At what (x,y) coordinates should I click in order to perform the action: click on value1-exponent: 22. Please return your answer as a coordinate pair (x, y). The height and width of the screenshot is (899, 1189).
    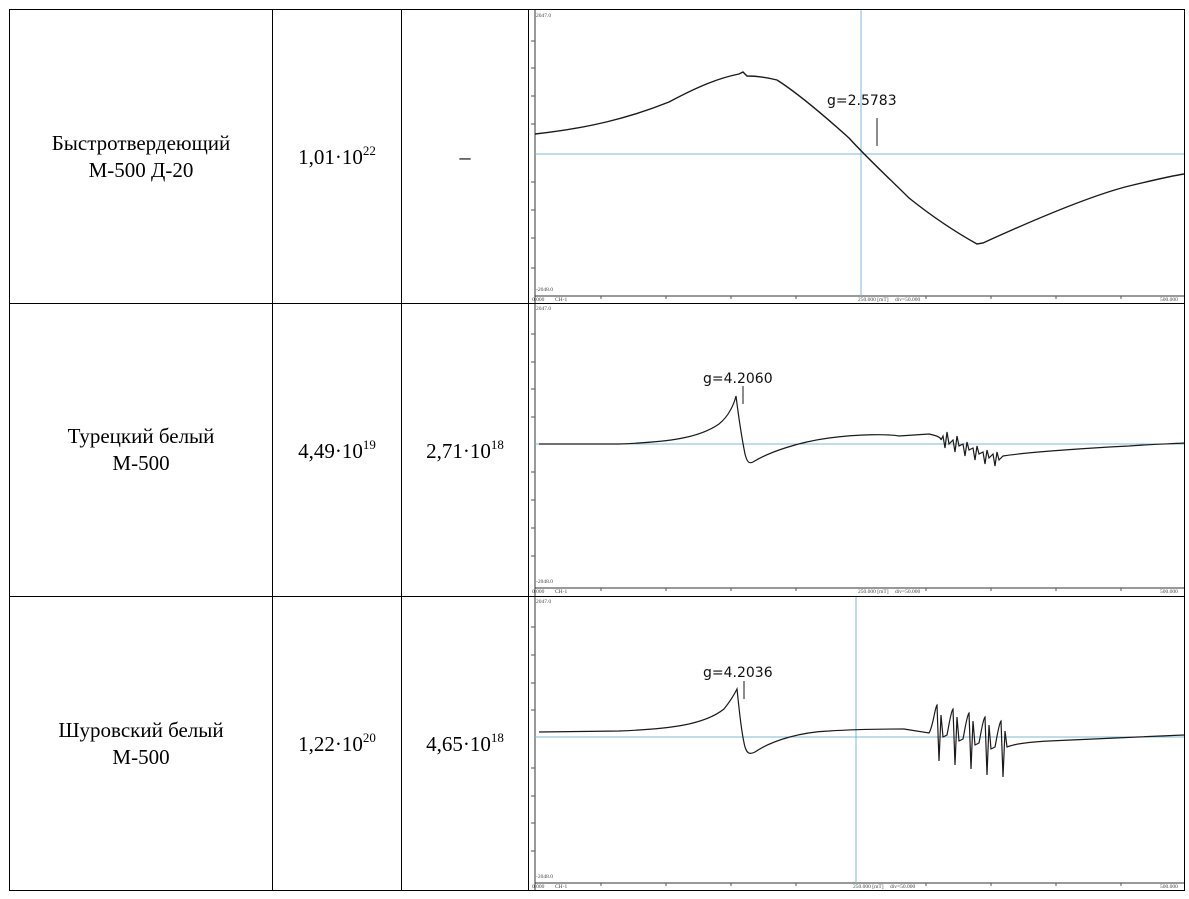
    Looking at the image, I should click on (369, 150).